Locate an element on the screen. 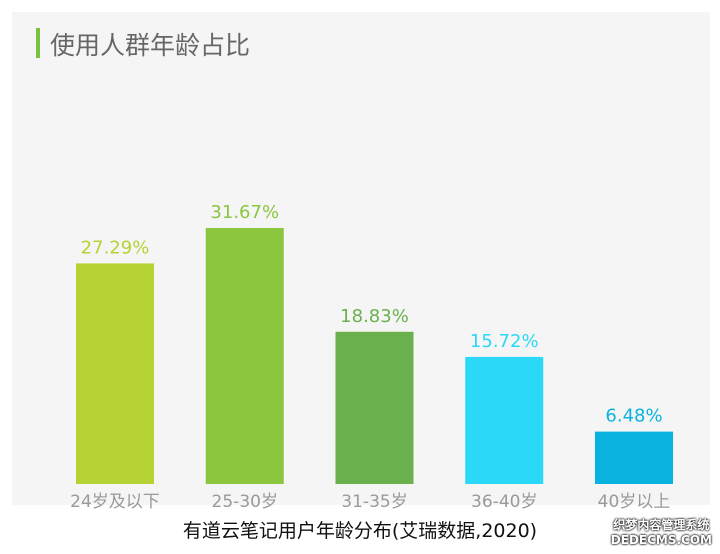 This screenshot has height=554, width=720. data-label: 15.72% is located at coordinates (504, 341).